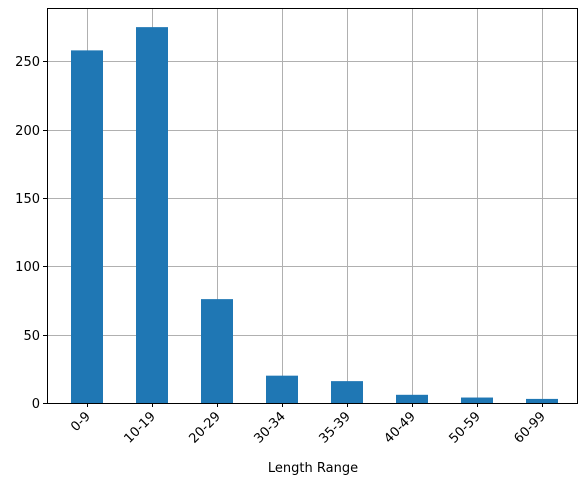 This screenshot has width=578, height=477. Describe the element at coordinates (27, 199) in the screenshot. I see `y-tick-label: 150` at that location.